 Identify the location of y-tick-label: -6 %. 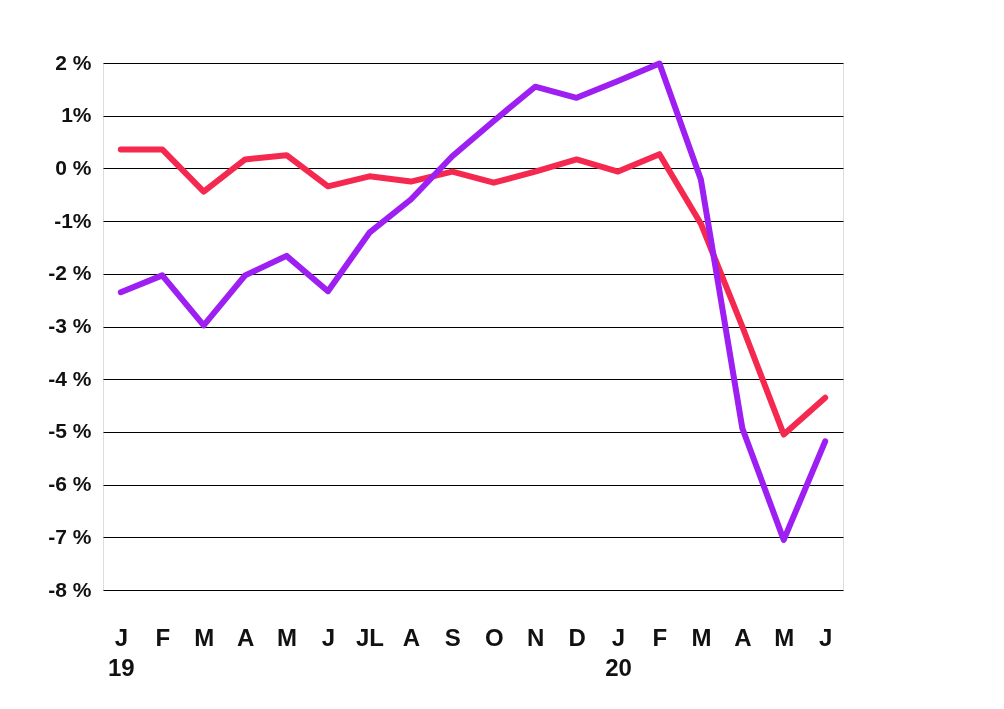
(70, 484).